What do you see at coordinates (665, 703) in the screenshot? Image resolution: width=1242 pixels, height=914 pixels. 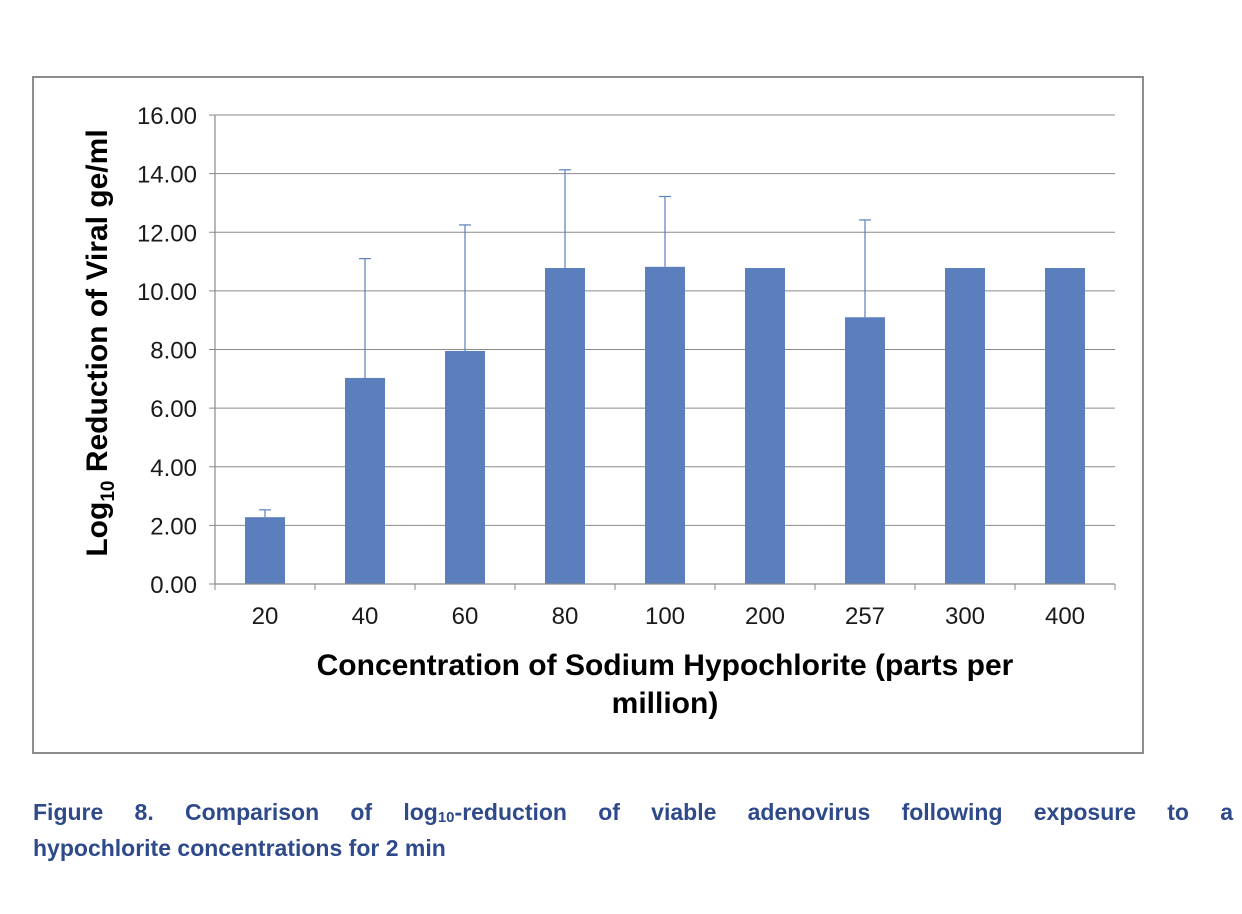 I see `x-axis-title-line2: million)` at bounding box center [665, 703].